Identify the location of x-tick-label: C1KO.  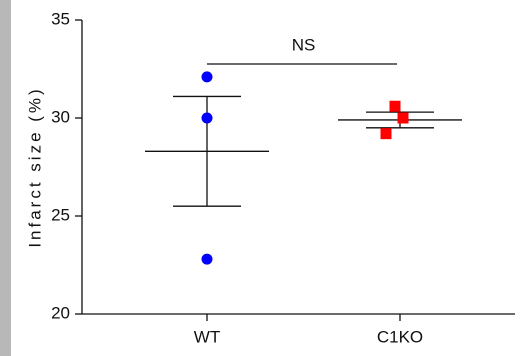
(400, 336).